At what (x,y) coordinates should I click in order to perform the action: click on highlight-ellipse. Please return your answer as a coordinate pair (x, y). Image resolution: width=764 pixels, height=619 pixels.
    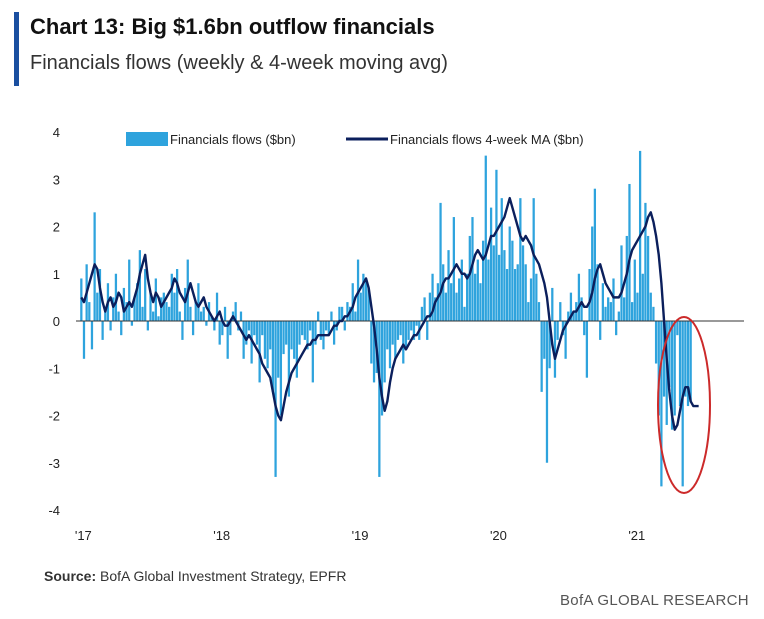
    Looking at the image, I should click on (684, 405).